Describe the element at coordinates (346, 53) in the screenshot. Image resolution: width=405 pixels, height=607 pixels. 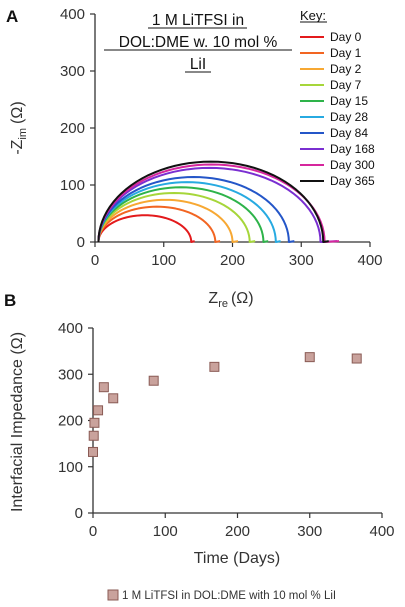
I see `legend-label: Day 1` at that location.